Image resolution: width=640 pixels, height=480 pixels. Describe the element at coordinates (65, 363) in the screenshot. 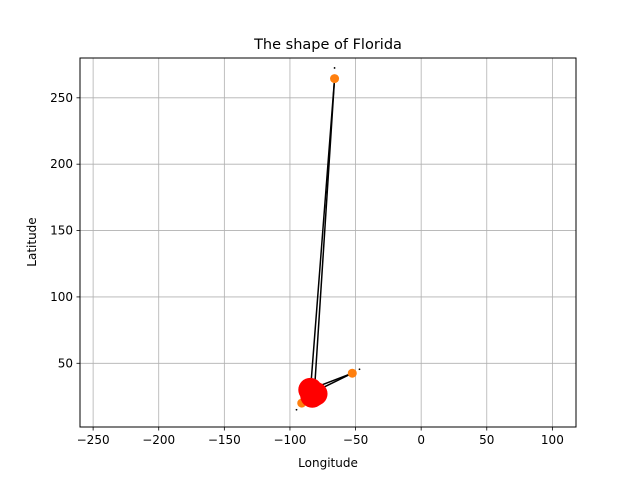

I see `y-tick-label: 50` at that location.